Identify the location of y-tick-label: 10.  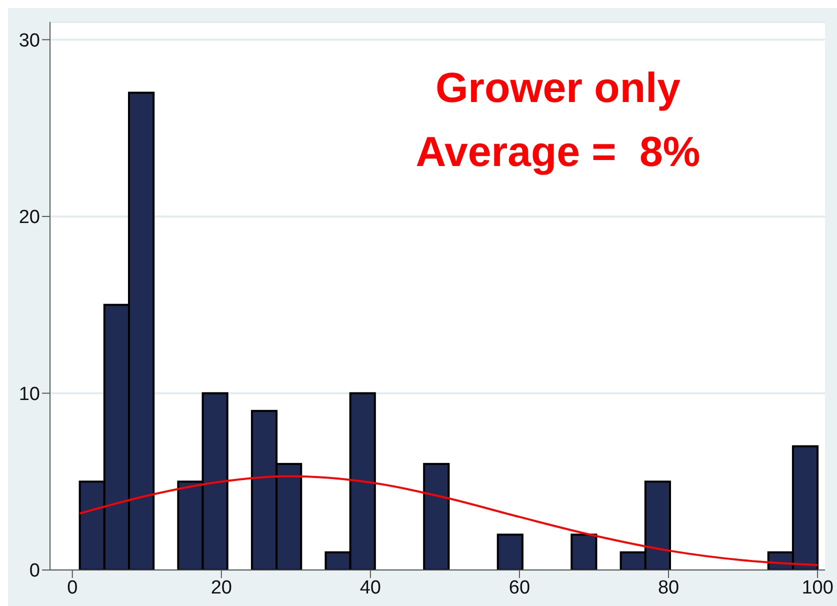
(29, 394).